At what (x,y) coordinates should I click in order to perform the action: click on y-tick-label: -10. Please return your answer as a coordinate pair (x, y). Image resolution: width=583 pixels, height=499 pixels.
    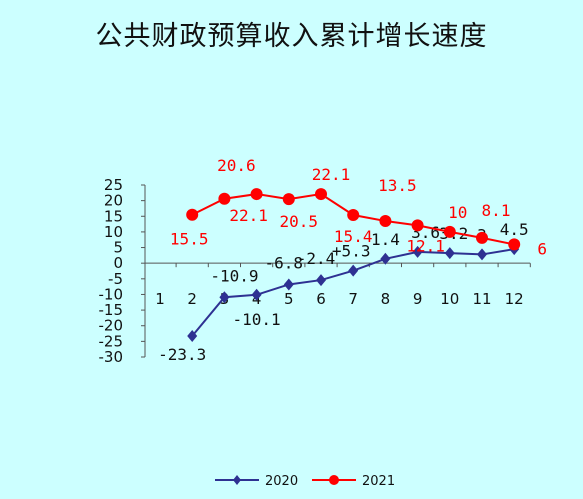
    Looking at the image, I should click on (111, 294).